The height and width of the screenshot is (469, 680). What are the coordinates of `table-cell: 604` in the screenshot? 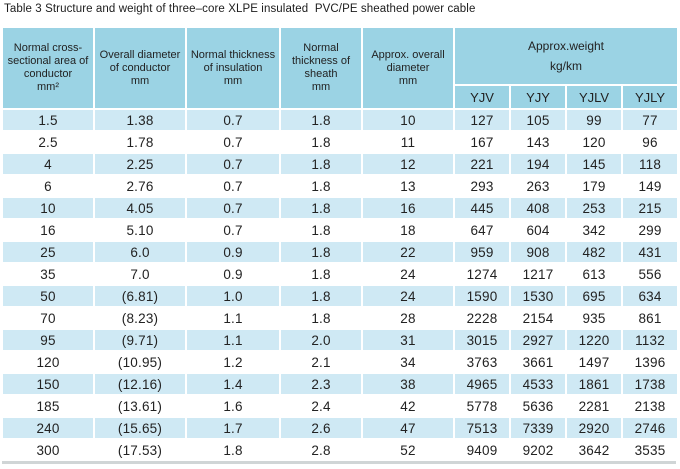 It's located at (538, 230).